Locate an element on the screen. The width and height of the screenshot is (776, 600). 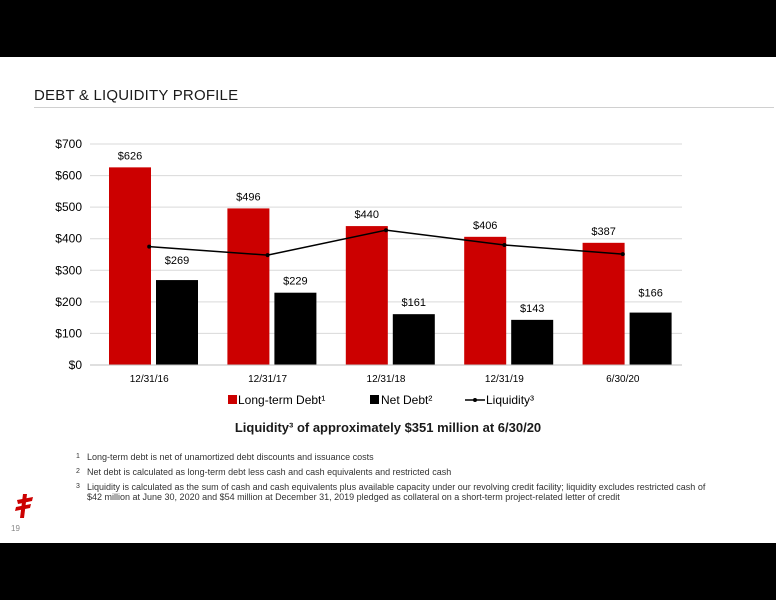
data-label-long-term-debt: $440 is located at coordinates (367, 215).